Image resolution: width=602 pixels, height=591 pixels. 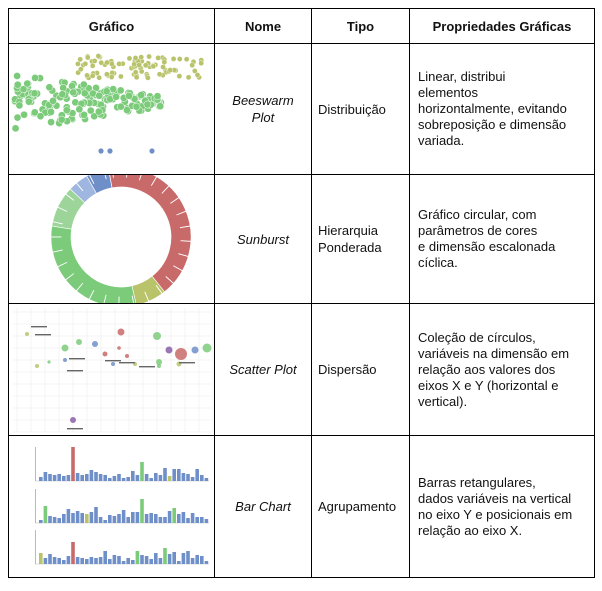 What do you see at coordinates (35, 506) in the screenshot?
I see `axis-line` at bounding box center [35, 506].